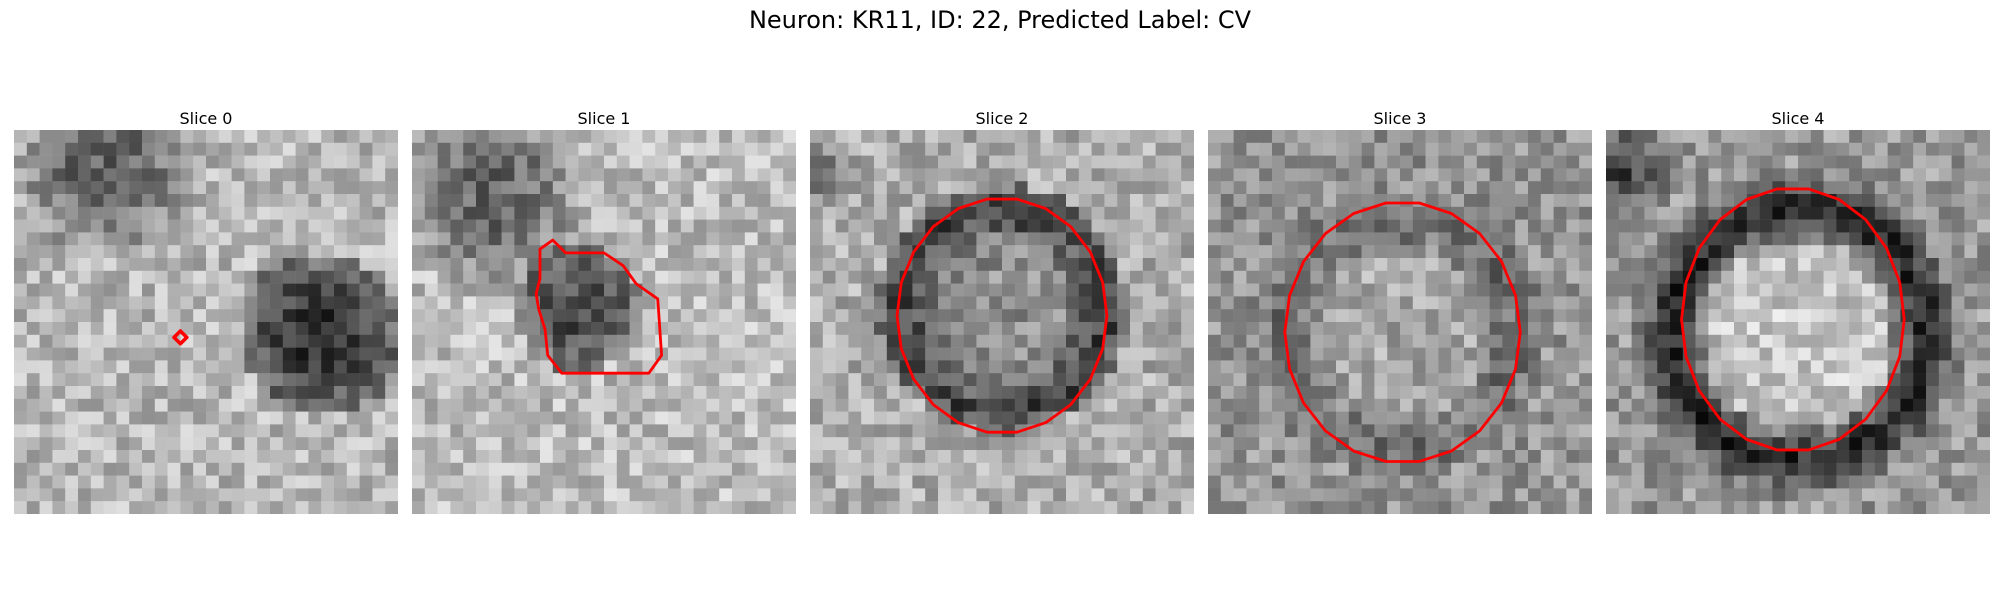 The width and height of the screenshot is (2000, 600). What do you see at coordinates (1002, 118) in the screenshot?
I see `panel-title: Slice 2` at bounding box center [1002, 118].